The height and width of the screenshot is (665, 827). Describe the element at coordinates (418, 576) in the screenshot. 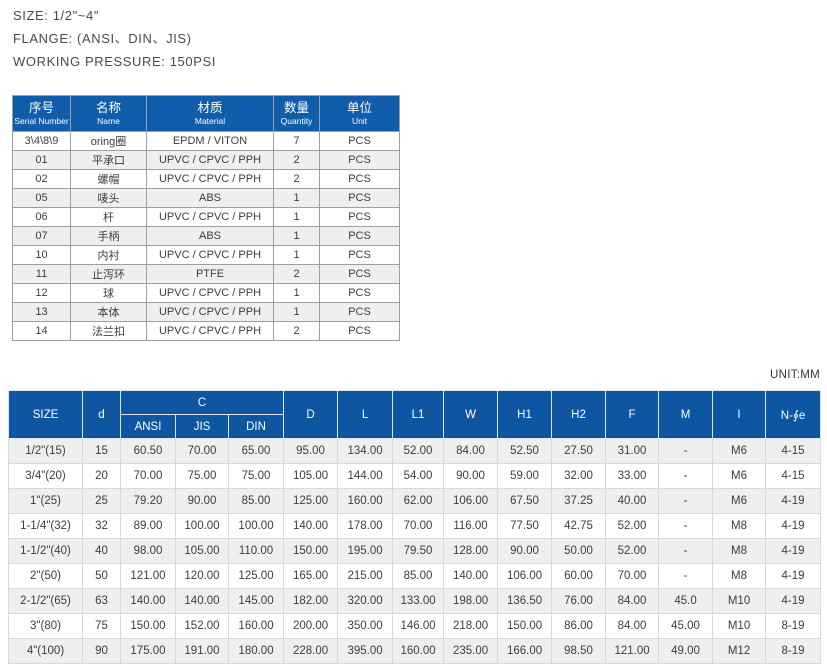

I see `table-cell: 85.00` at that location.